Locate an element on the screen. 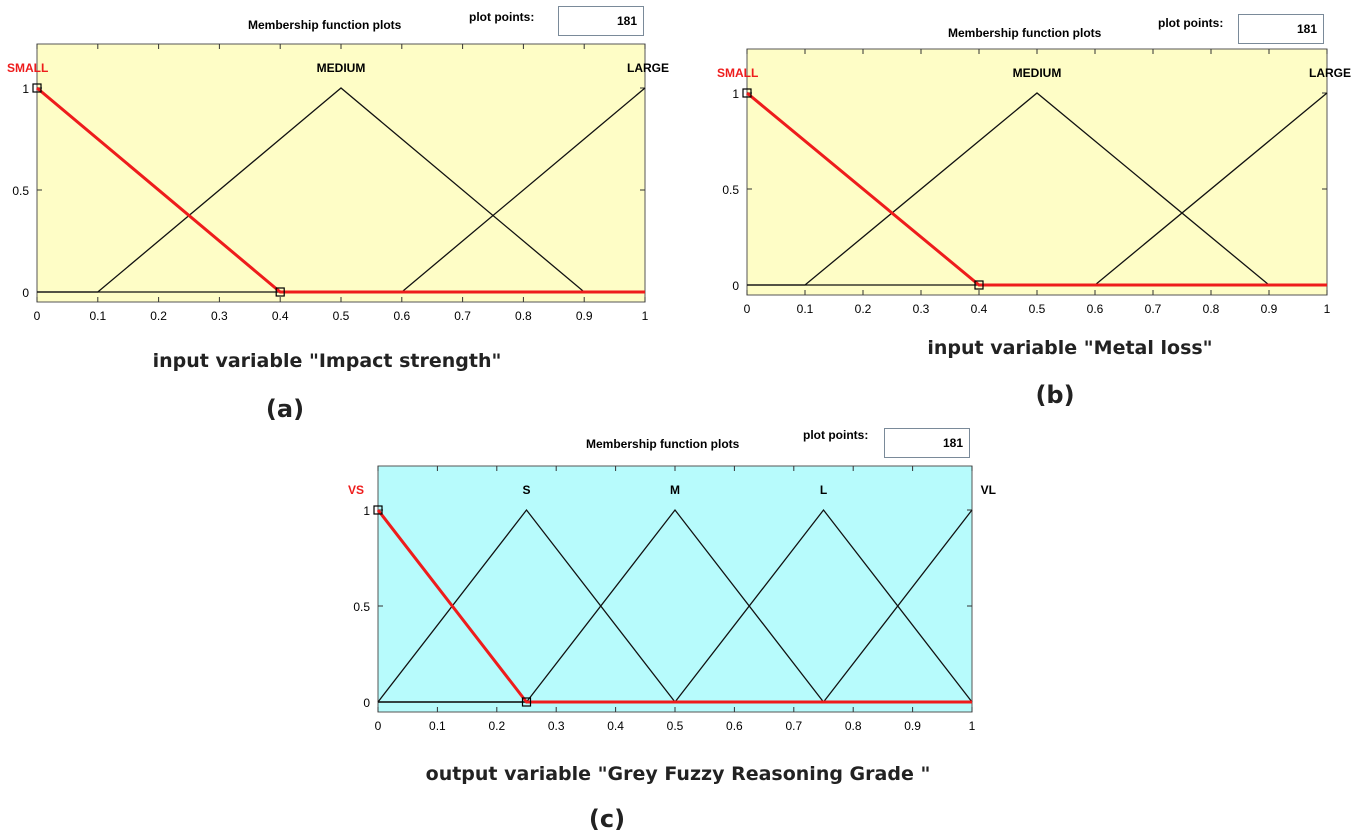 Image resolution: width=1355 pixels, height=840 pixels. panel-b-plot-points-label: plot points: is located at coordinates (1191, 23).